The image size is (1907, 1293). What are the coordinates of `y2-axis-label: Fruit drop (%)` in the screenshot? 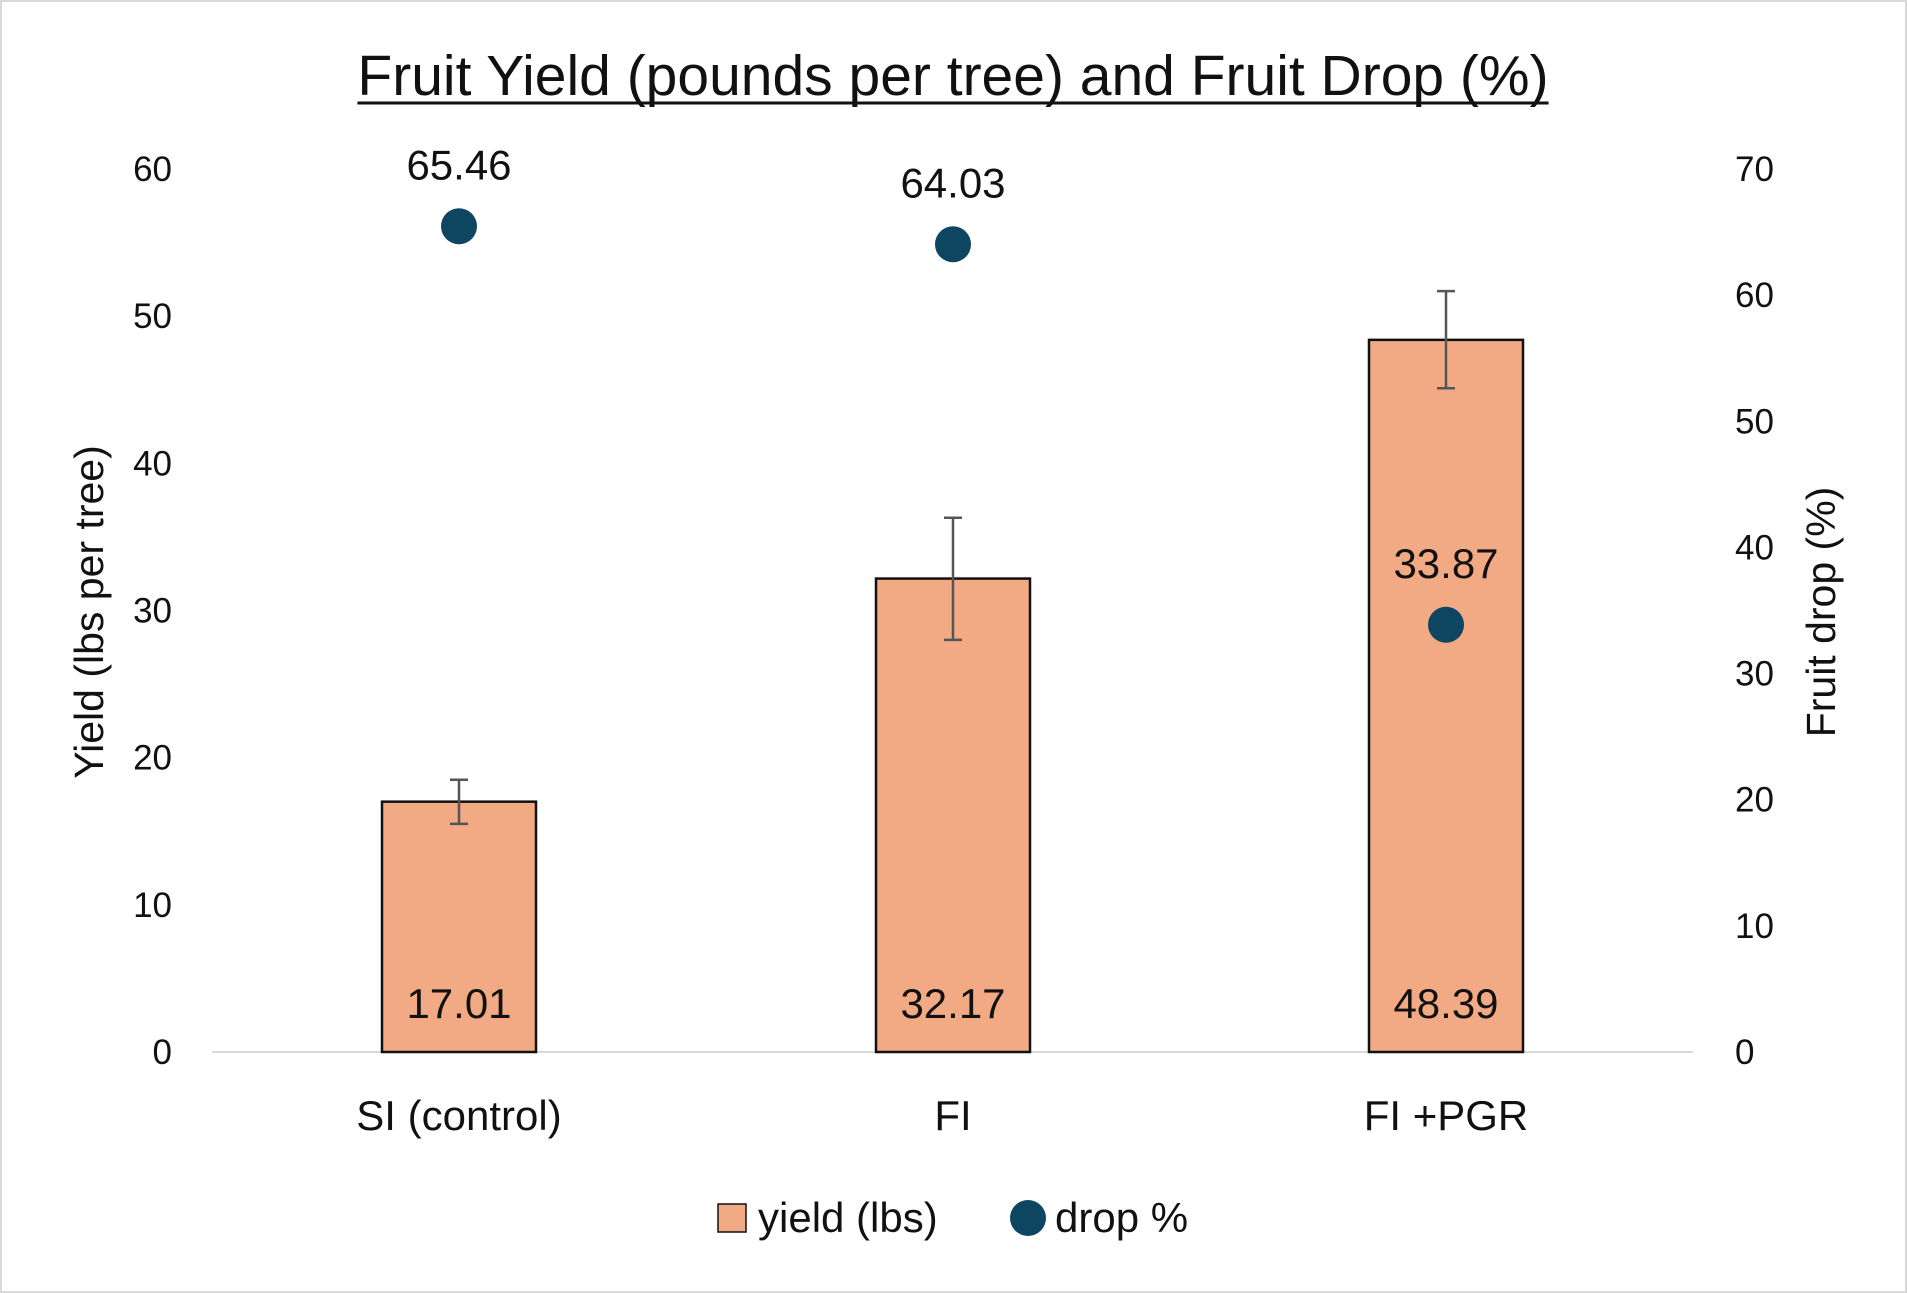 It's located at (1821, 612).